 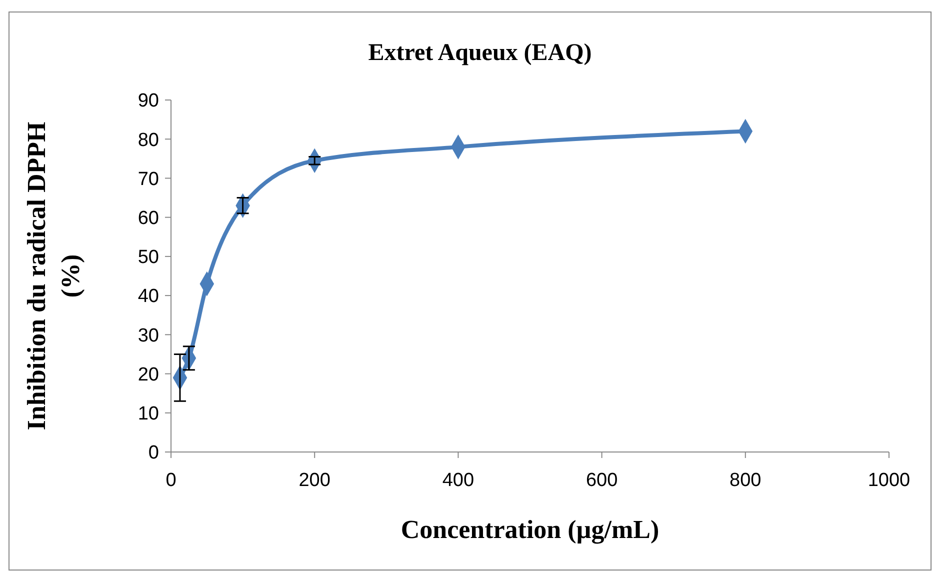 I want to click on y-tick-label: 0, so click(x=153, y=453).